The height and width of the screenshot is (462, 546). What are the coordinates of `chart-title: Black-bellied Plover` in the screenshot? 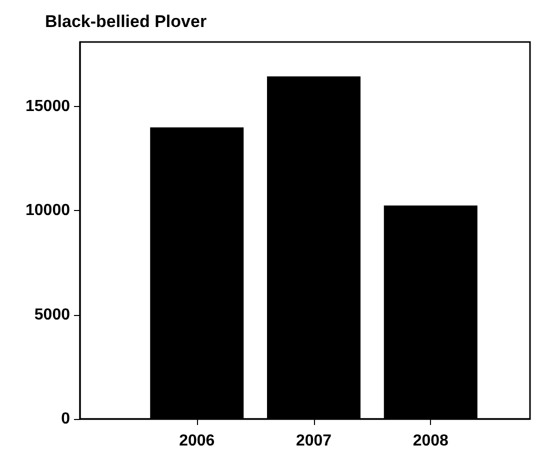 It's located at (126, 21).